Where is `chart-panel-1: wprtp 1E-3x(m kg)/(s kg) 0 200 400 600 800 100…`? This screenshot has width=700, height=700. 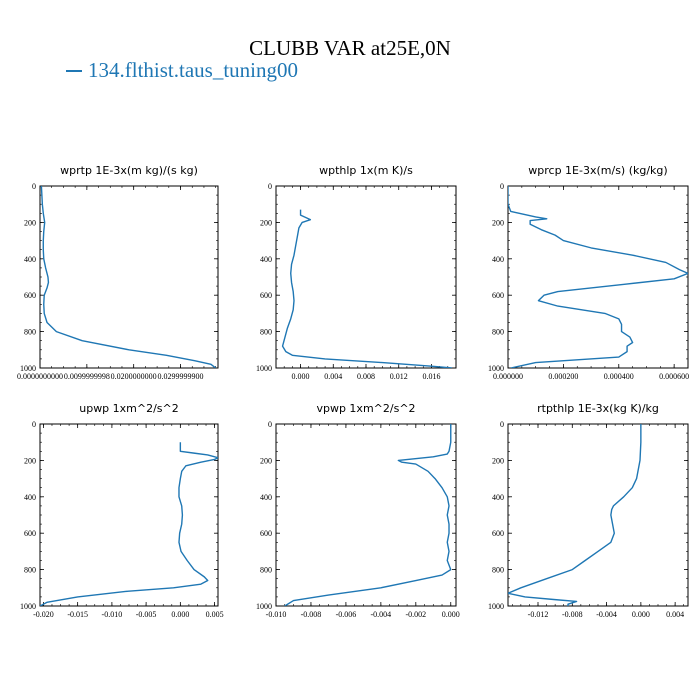
chart-panel-1: wprtp 1E-3x(m kg)/(s kg) 0 200 400 600 800 100… is located at coordinates (118, 272).